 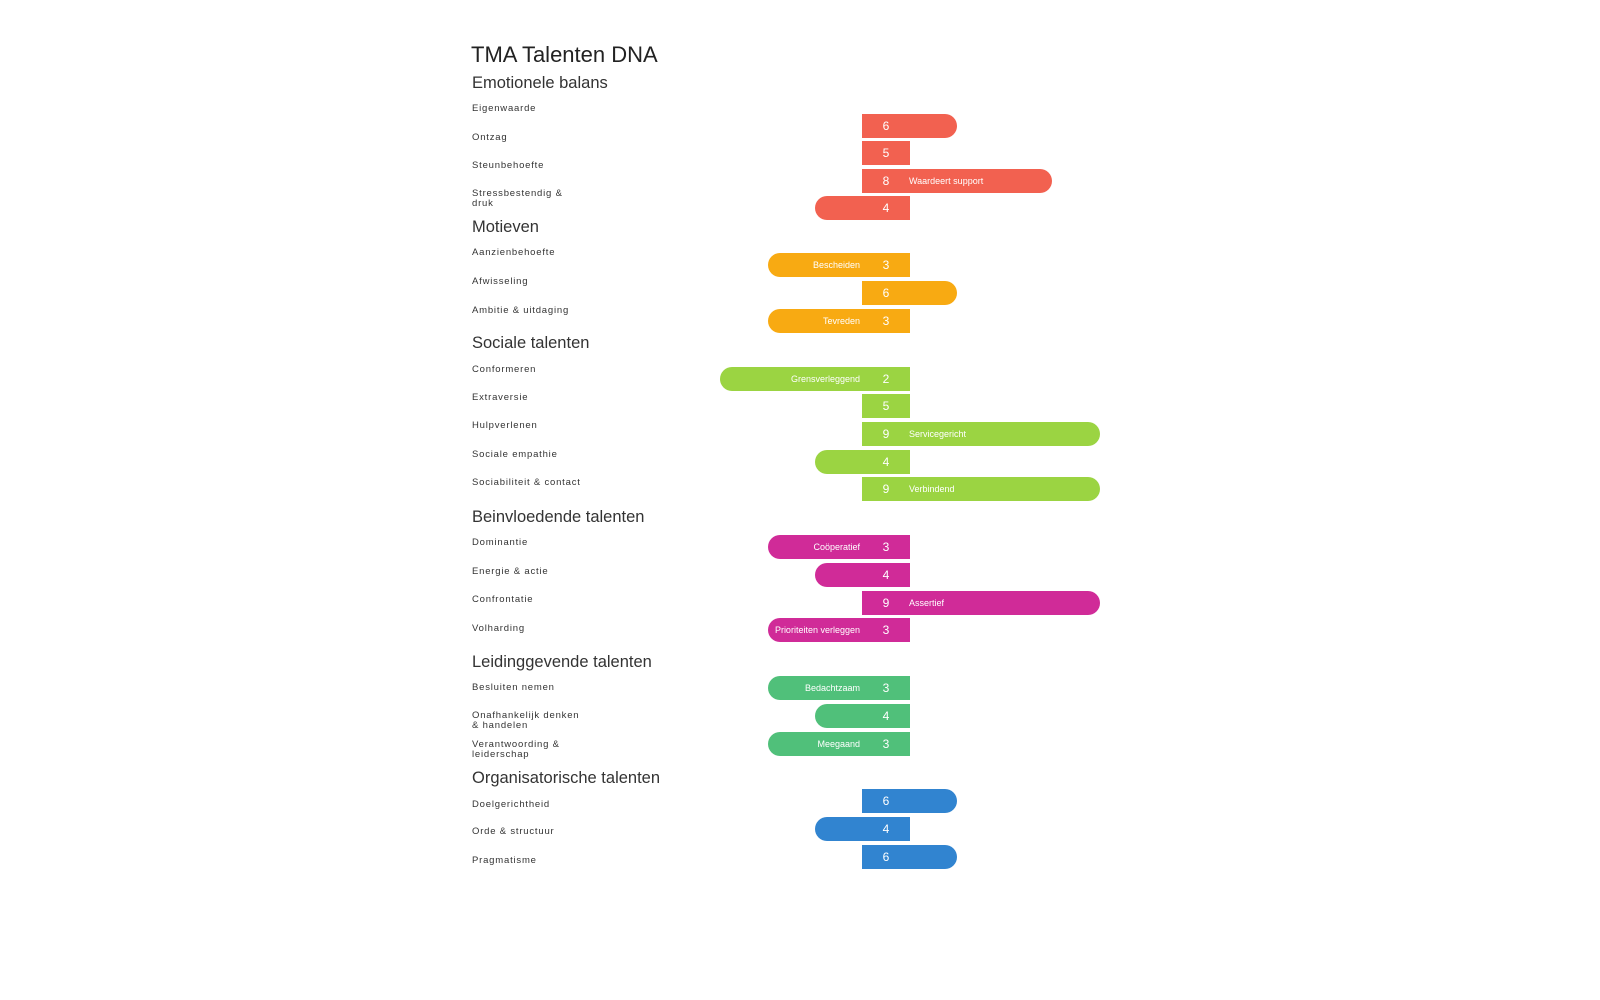 I want to click on trait-label: Servicegericht, so click(x=938, y=434).